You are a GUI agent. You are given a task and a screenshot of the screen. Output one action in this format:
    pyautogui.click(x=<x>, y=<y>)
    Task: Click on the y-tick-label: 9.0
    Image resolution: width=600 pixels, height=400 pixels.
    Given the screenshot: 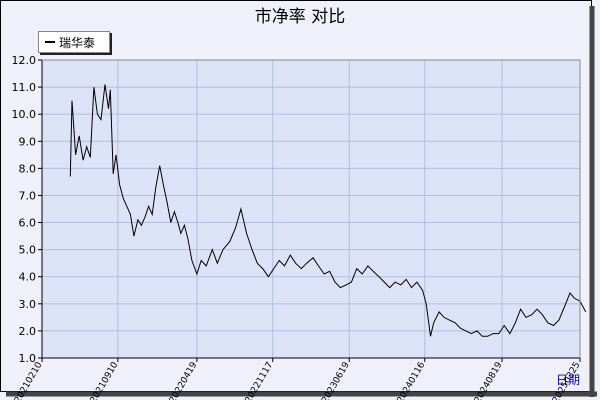 What is the action you would take?
    pyautogui.click(x=28, y=141)
    